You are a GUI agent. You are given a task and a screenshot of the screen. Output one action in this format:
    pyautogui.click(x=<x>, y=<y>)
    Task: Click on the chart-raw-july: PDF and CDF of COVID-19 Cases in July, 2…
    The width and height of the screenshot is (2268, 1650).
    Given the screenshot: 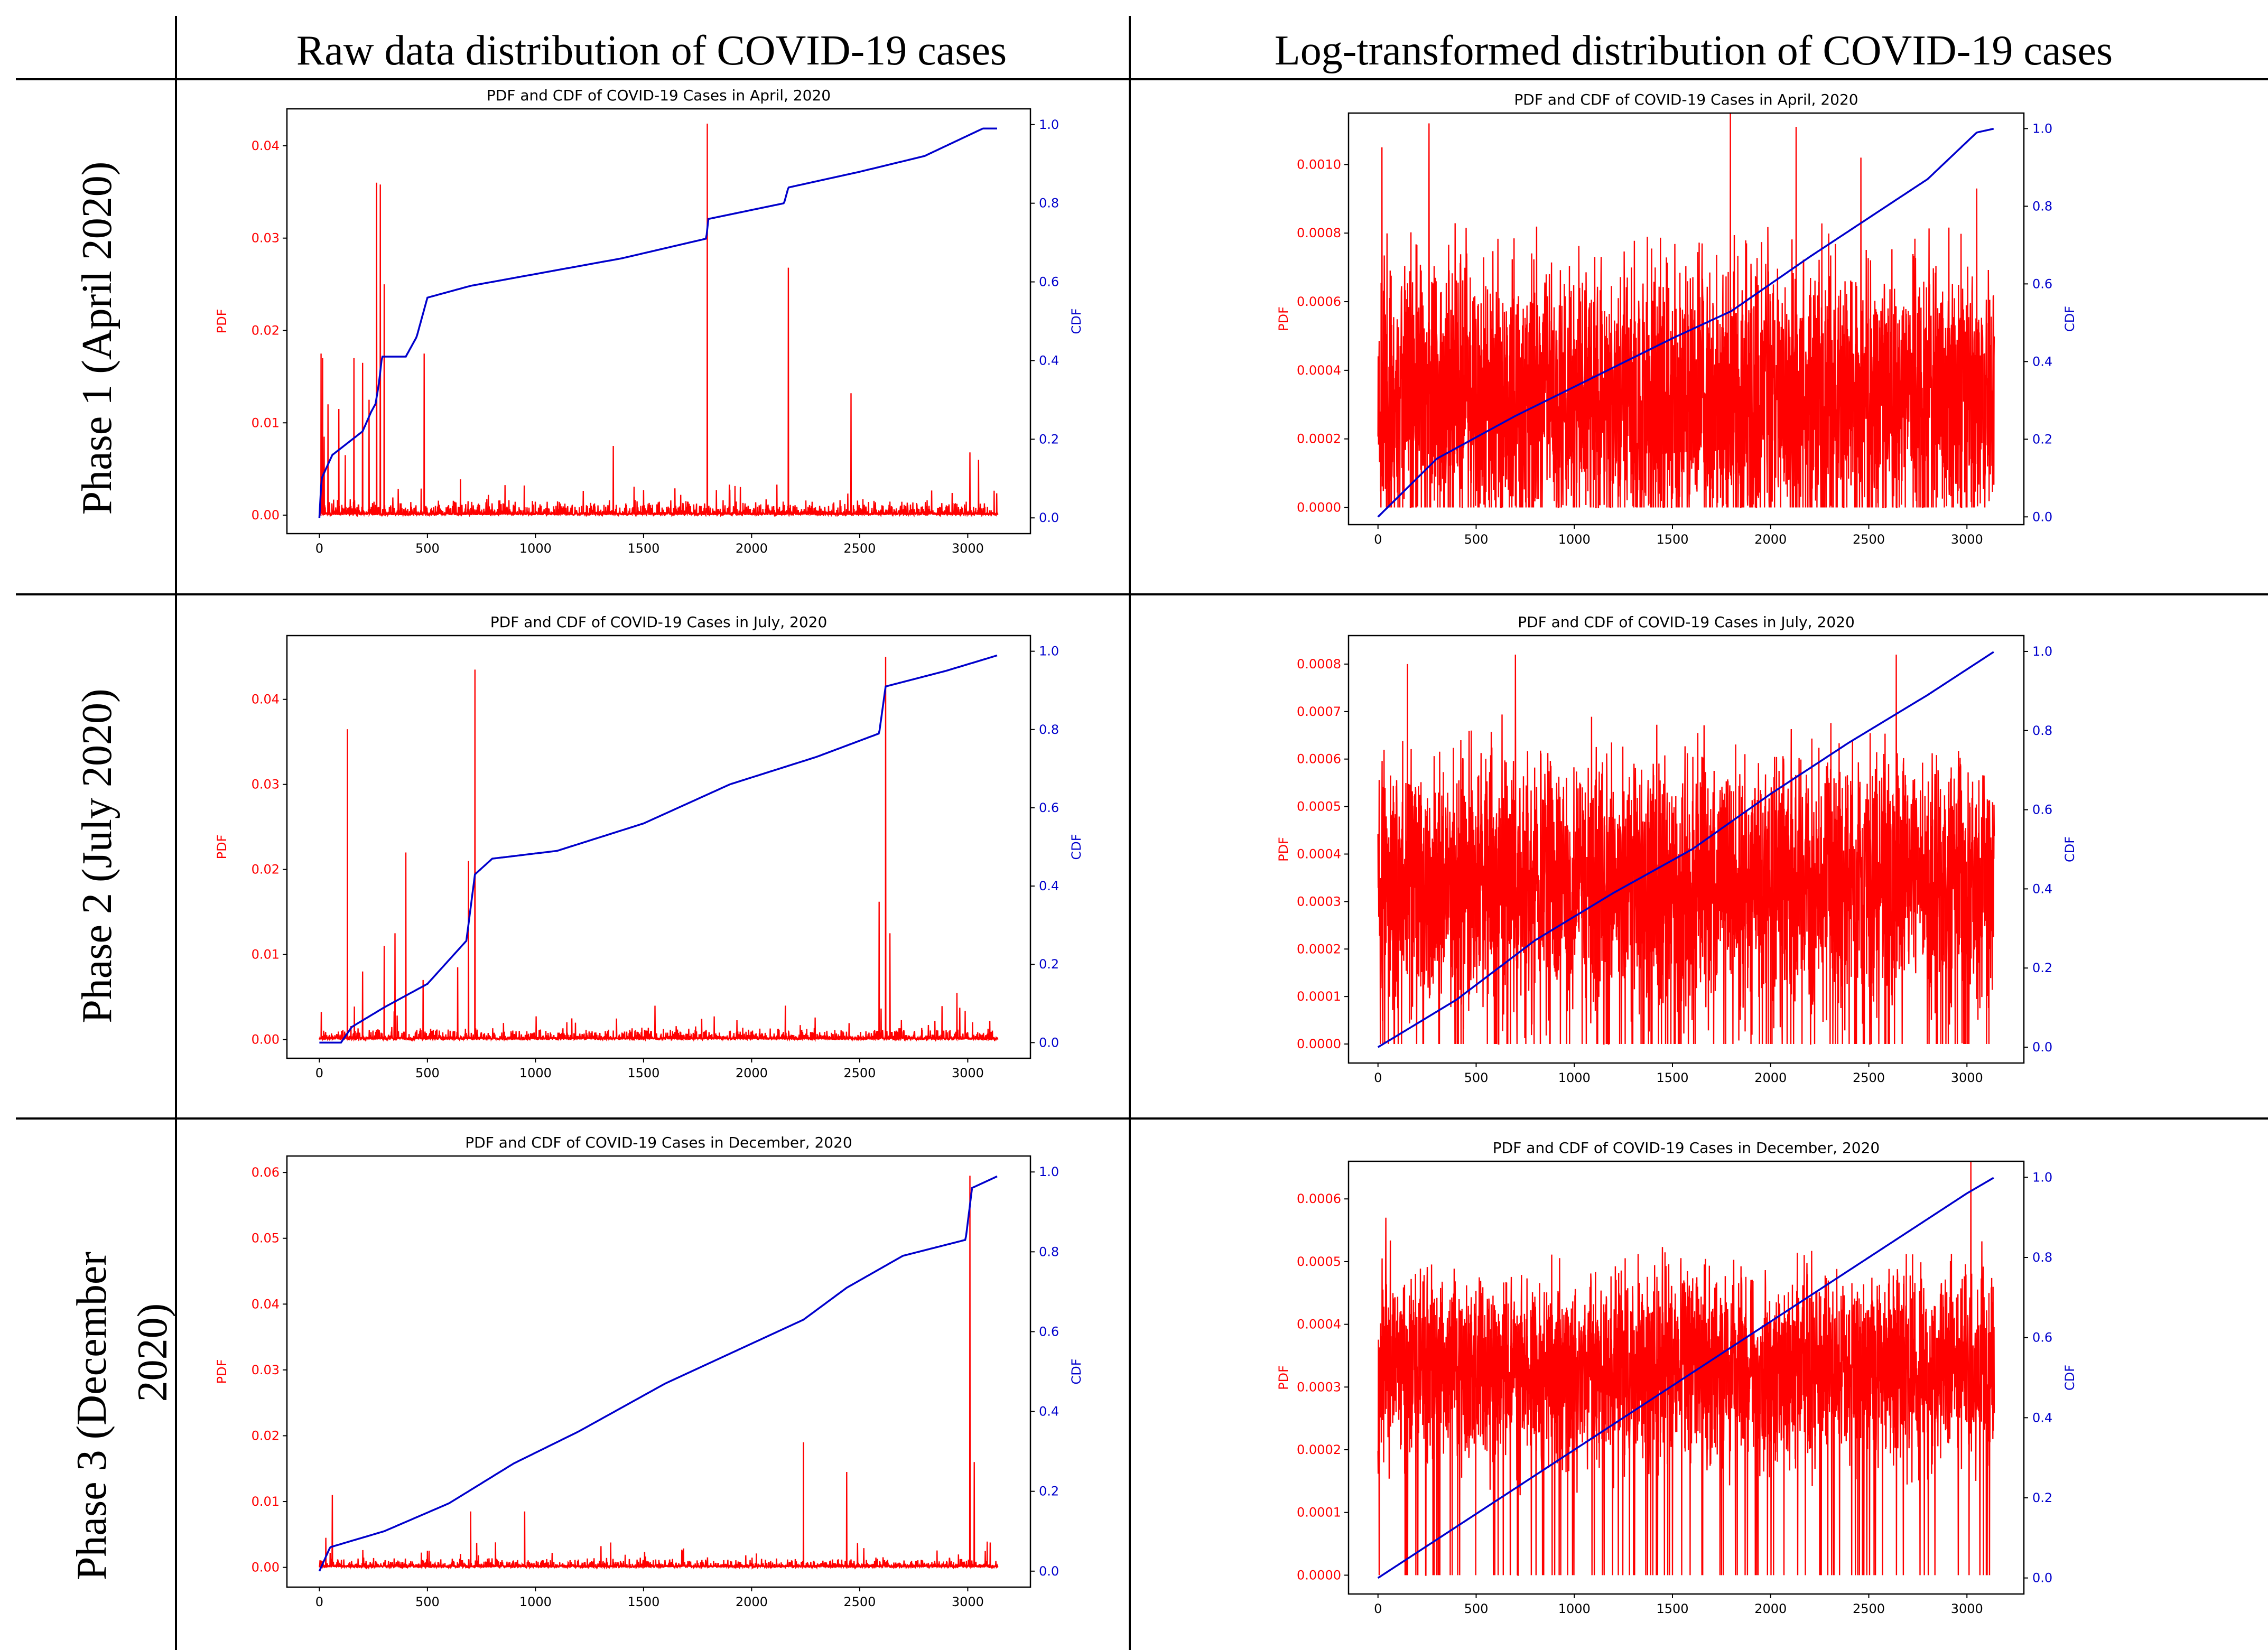 What is the action you would take?
    pyautogui.click(x=649, y=846)
    